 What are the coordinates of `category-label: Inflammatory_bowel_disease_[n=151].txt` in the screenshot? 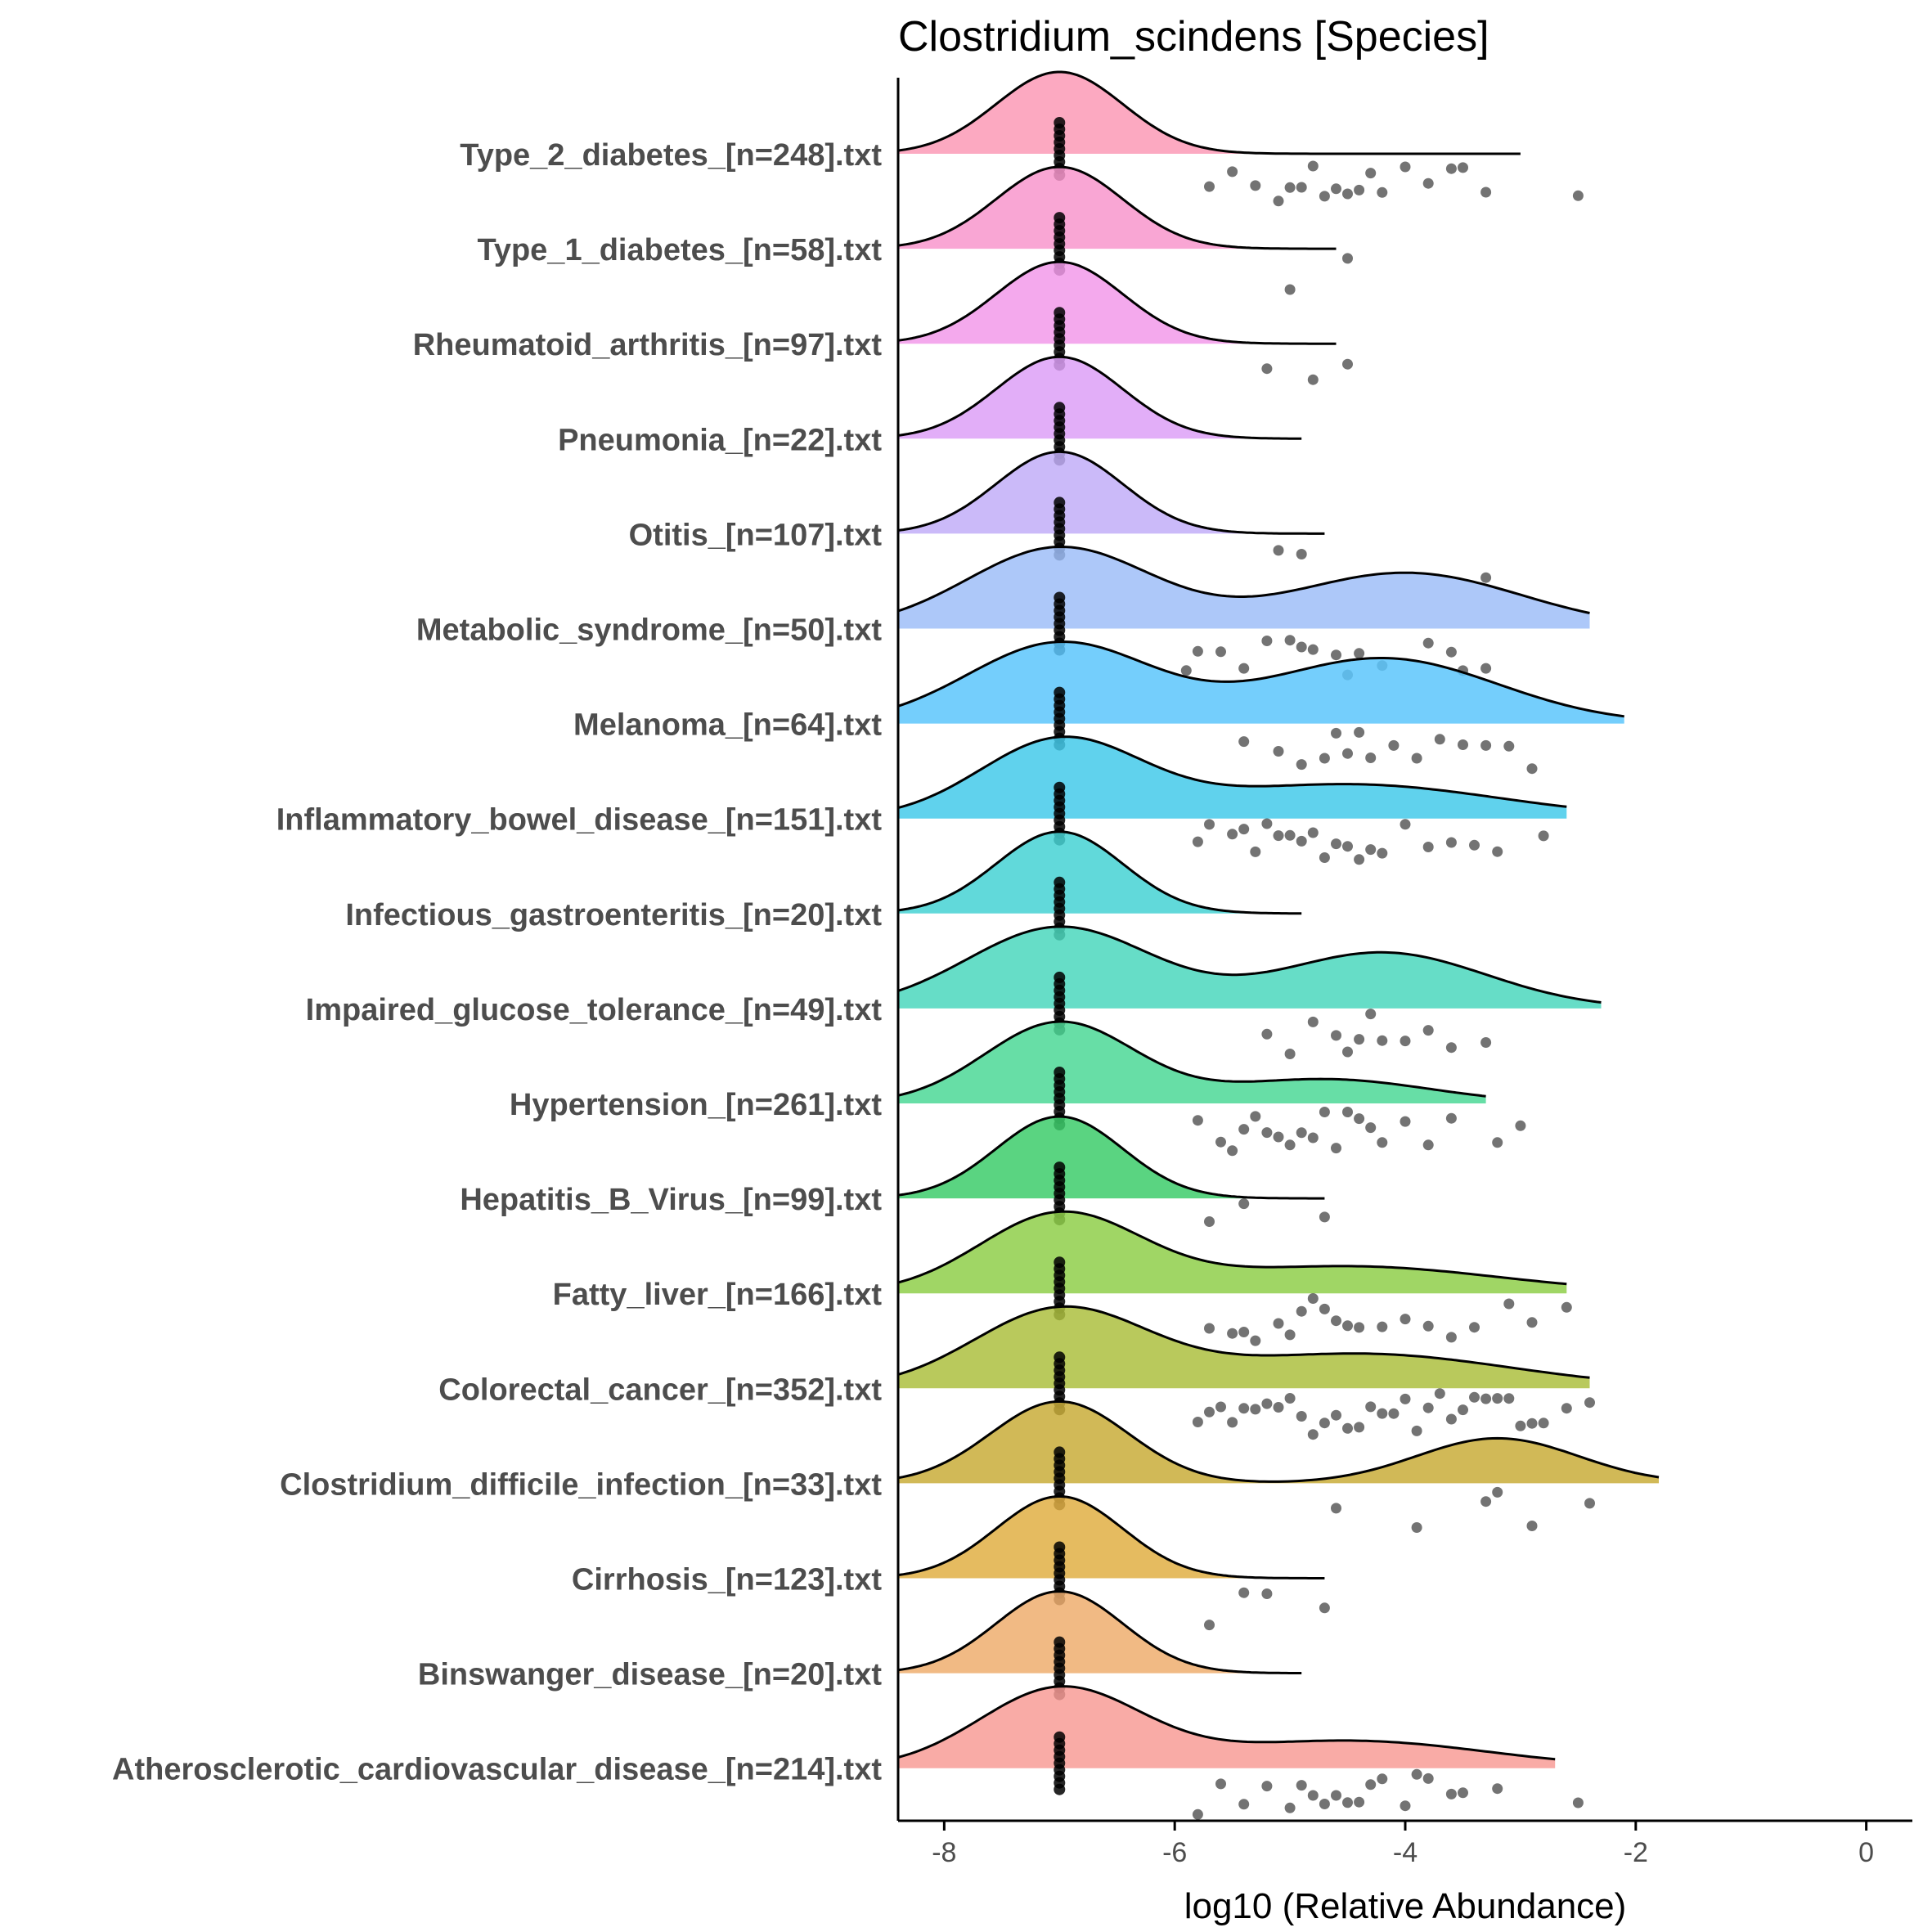 It's located at (580, 821).